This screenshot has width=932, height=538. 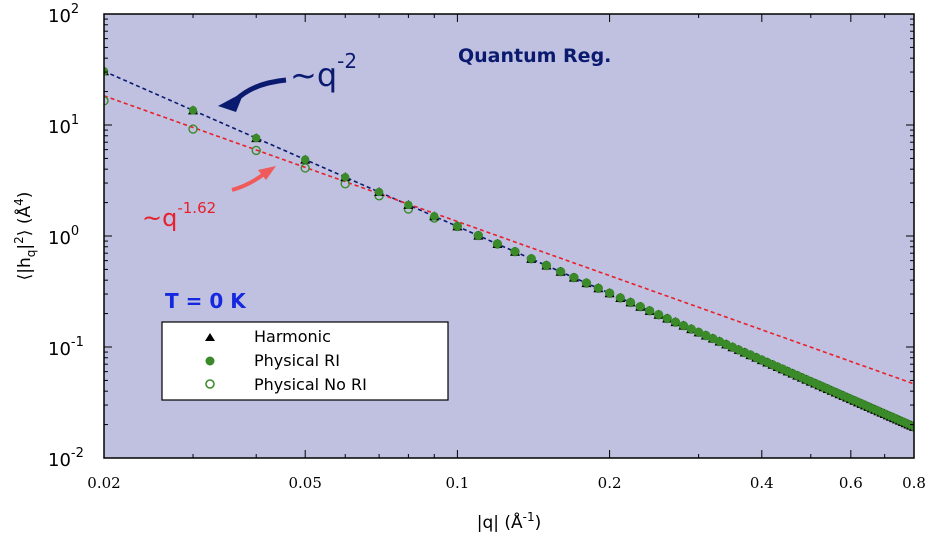 I want to click on y-tick-label: 10⁰, so click(x=63, y=236).